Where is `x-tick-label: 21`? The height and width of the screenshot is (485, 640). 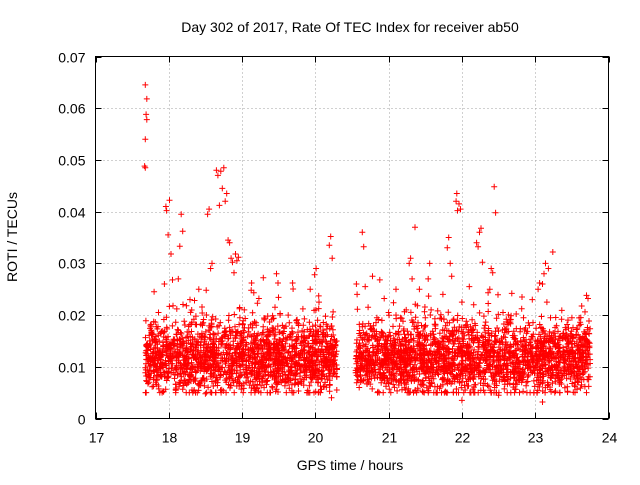
x-tick-label: 21 is located at coordinates (390, 438).